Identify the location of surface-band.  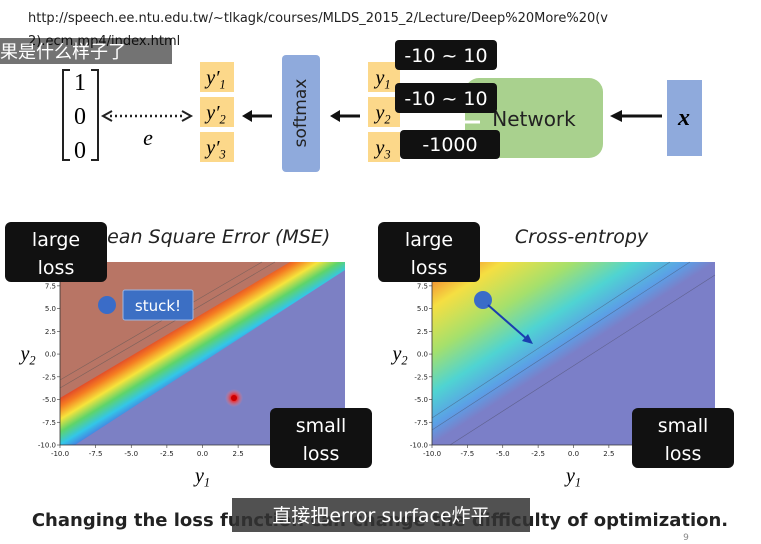
(202, 353).